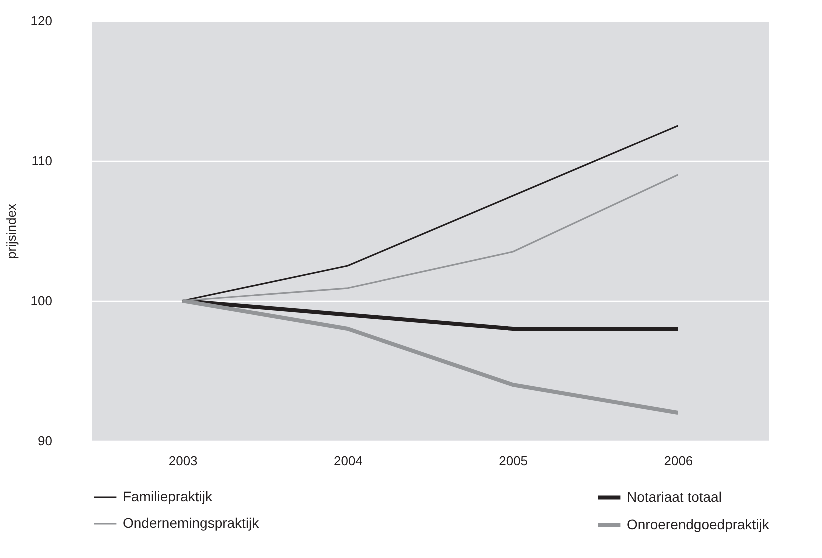 Image resolution: width=822 pixels, height=558 pixels. Describe the element at coordinates (191, 523) in the screenshot. I see `legend-label: Ondernemingspraktijk` at that location.